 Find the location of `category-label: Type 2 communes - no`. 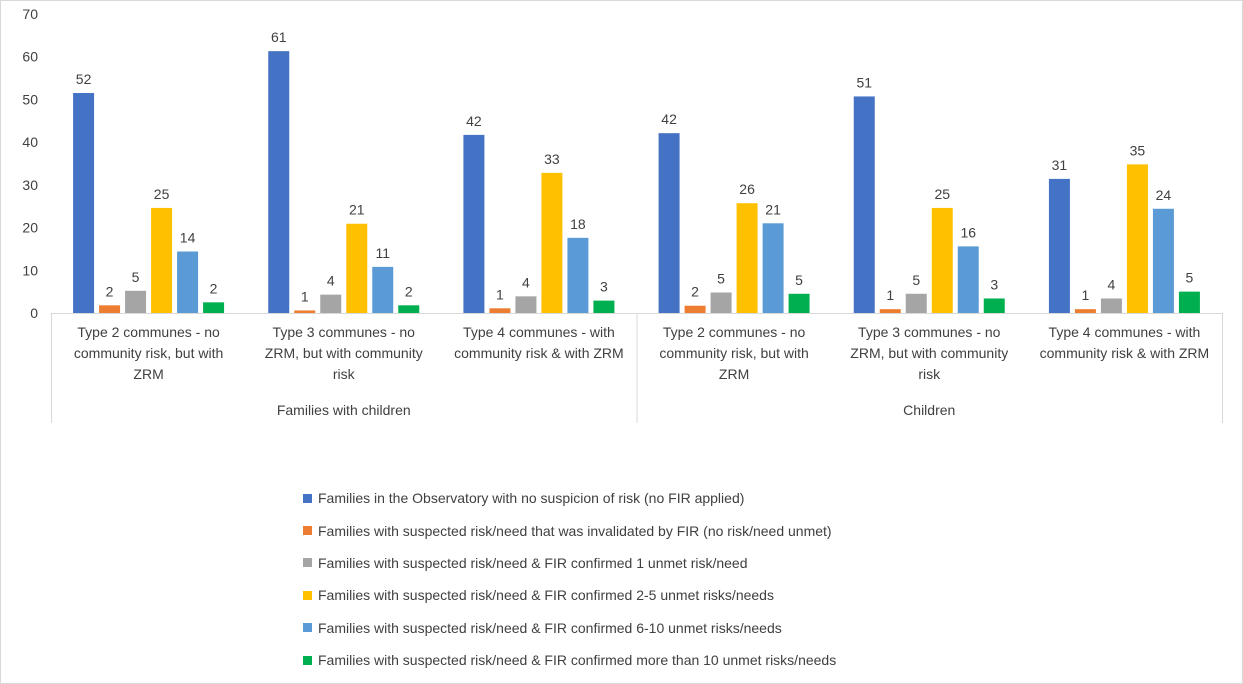

category-label: Type 2 communes - no is located at coordinates (148, 332).